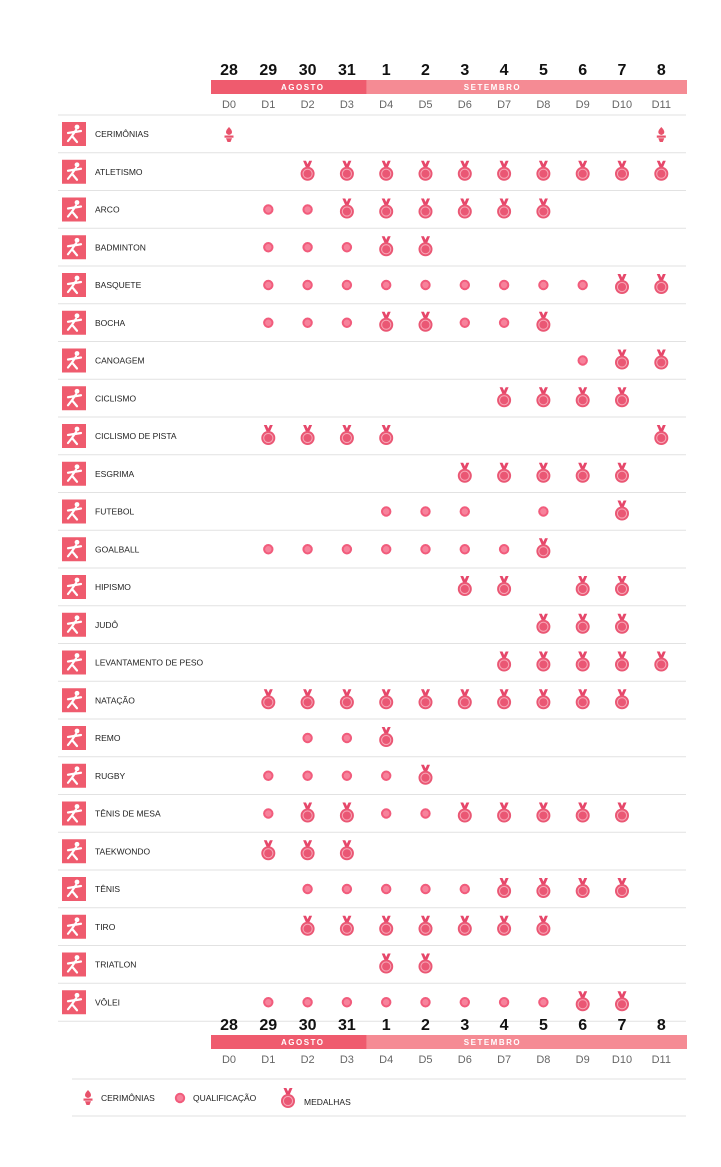 The image size is (721, 1167). I want to click on day-code-label: D0, so click(229, 105).